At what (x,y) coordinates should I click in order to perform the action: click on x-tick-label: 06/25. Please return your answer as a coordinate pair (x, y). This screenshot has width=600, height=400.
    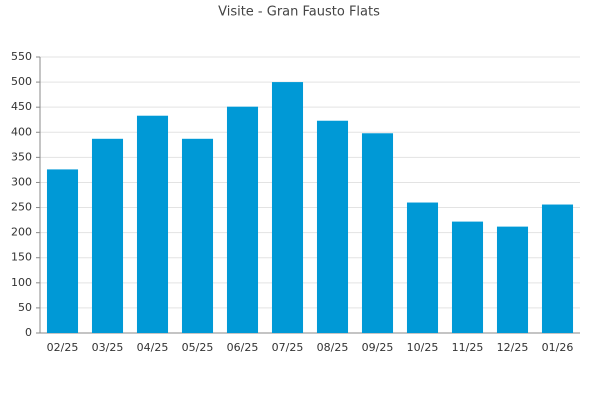
    Looking at the image, I should click on (243, 347).